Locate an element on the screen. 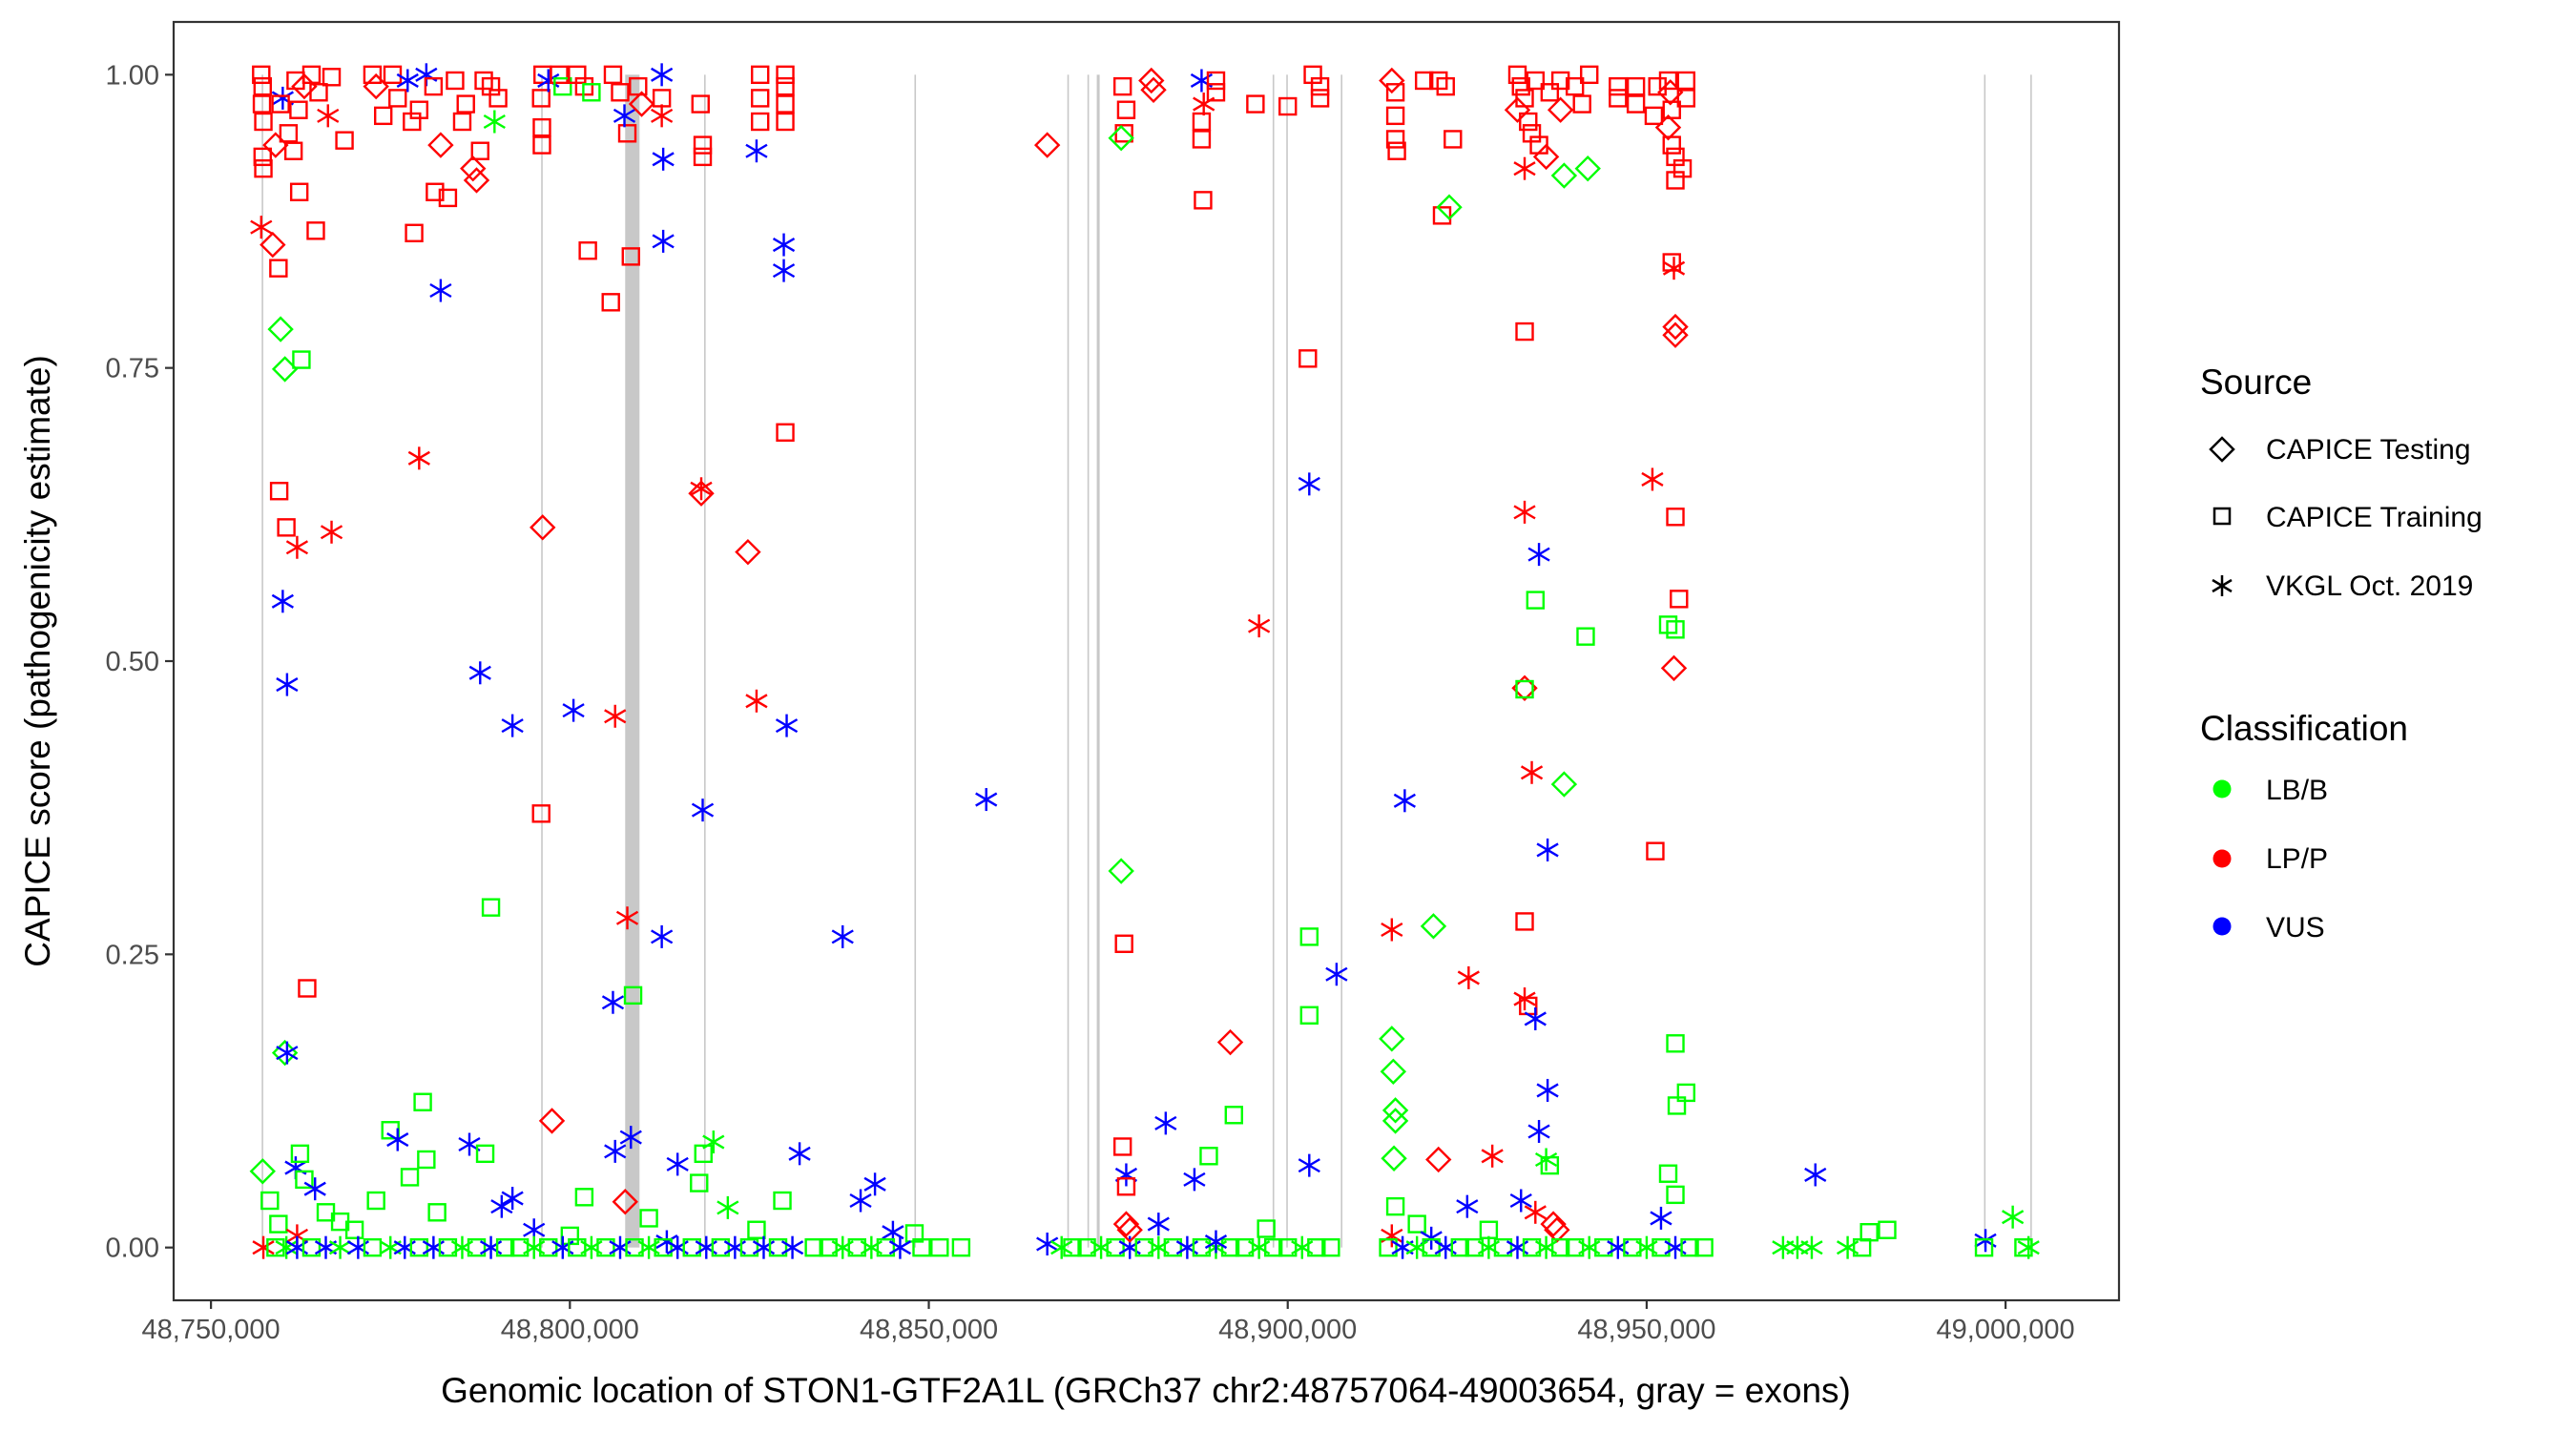  y-tick-label: 0.50 is located at coordinates (132, 662).